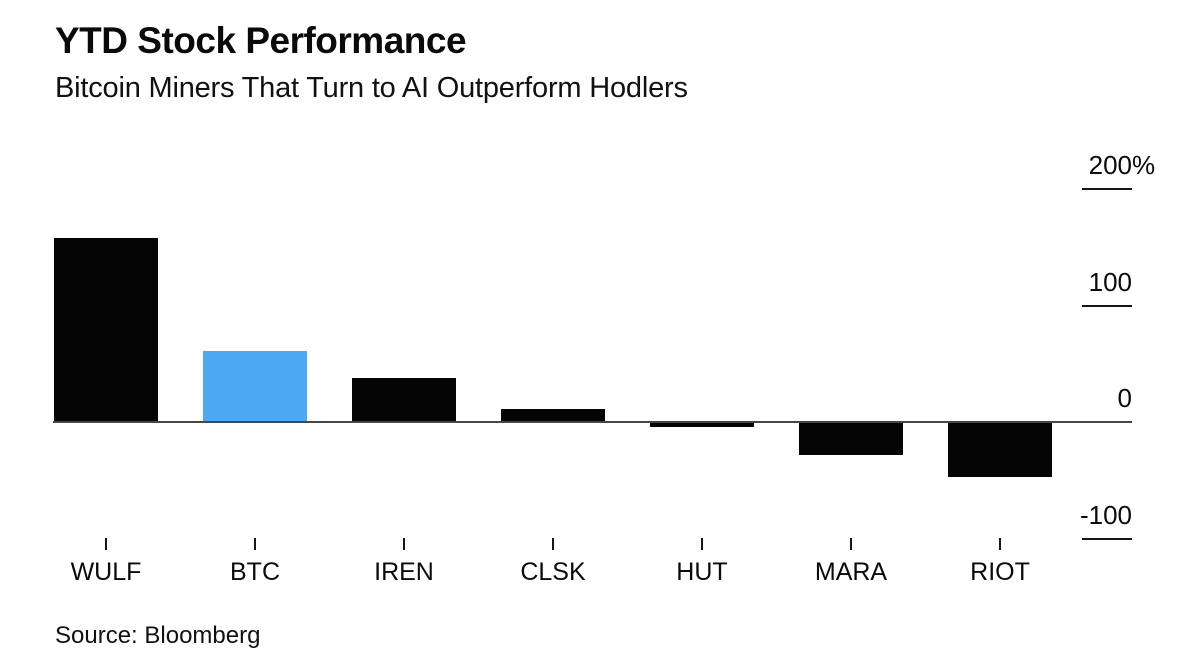 This screenshot has height=672, width=1200. I want to click on bar-clsk, so click(553, 415).